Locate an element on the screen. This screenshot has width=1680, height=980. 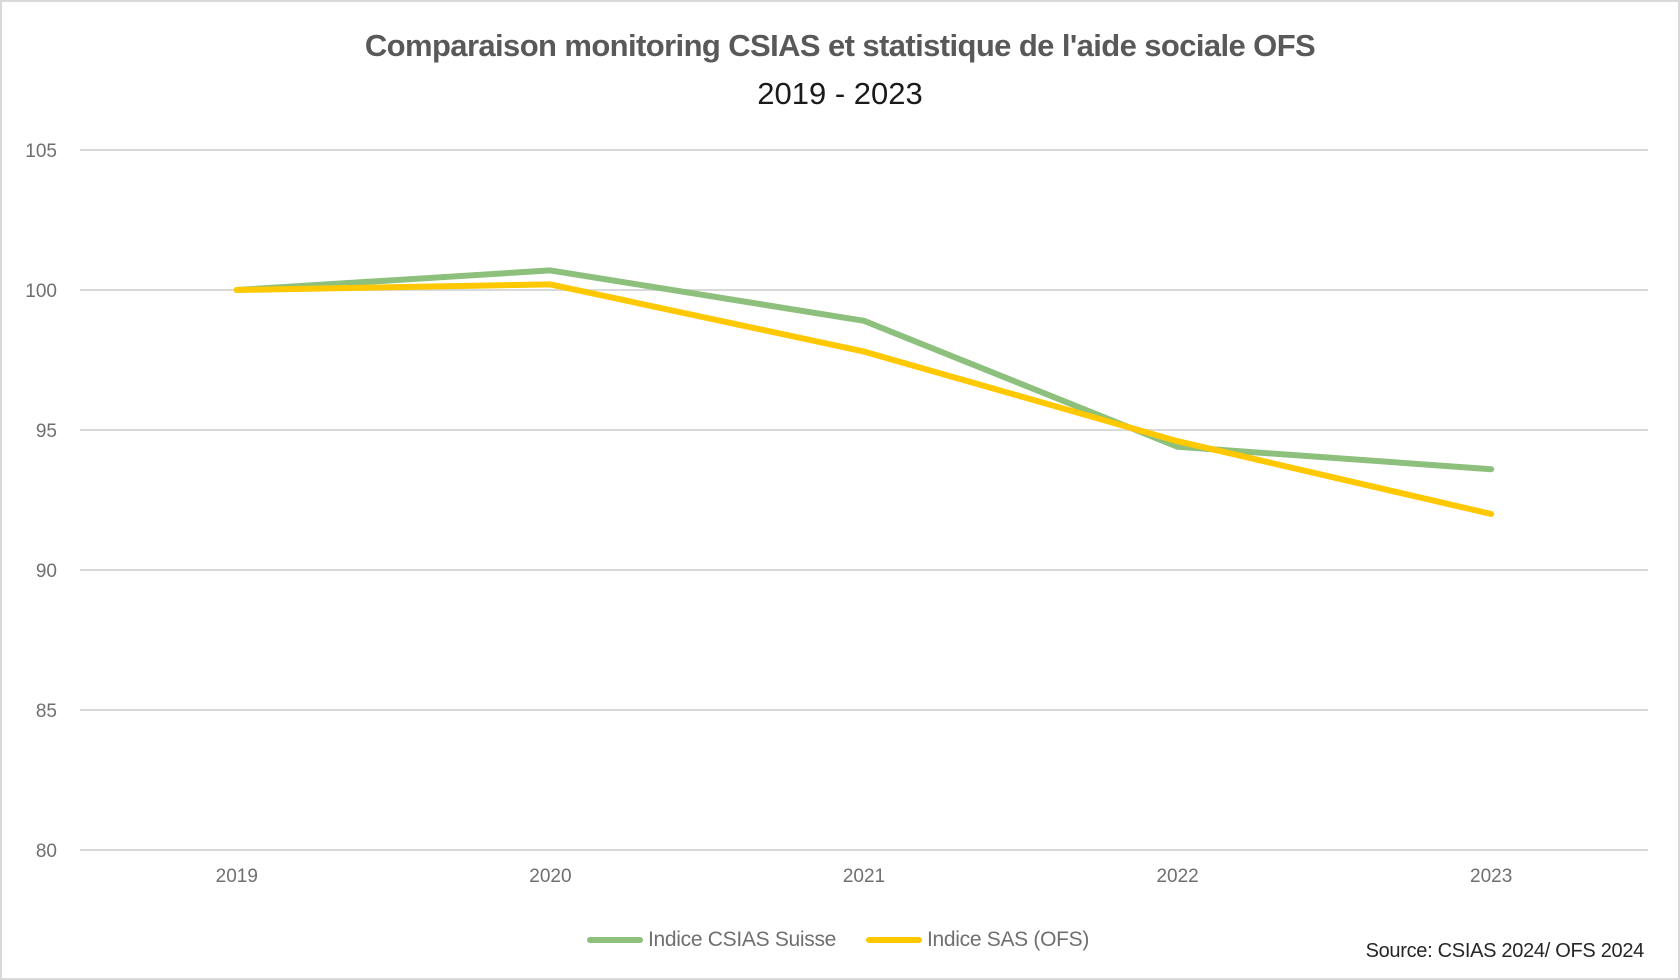
y-axis-ticks: 80 85 90 95 100 105 is located at coordinates (41, 501).